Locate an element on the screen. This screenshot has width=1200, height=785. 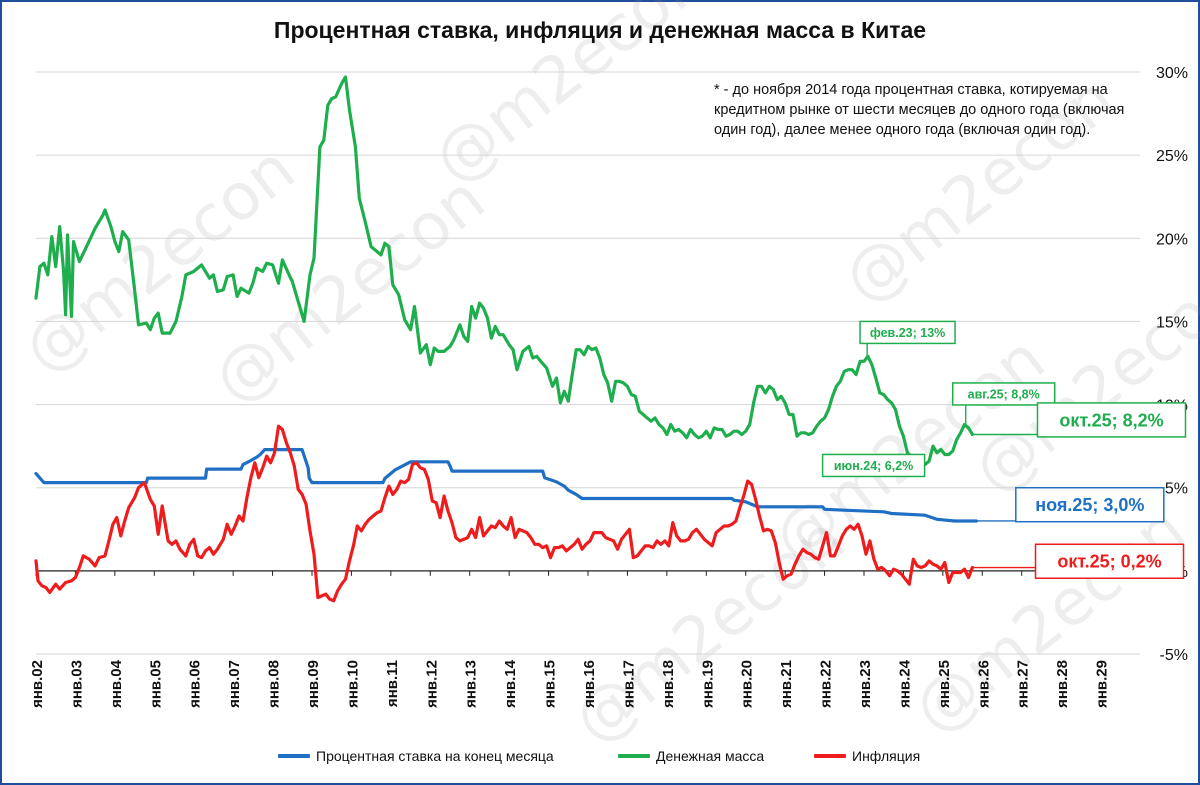
x-tick-label: янв.08 is located at coordinates (274, 684).